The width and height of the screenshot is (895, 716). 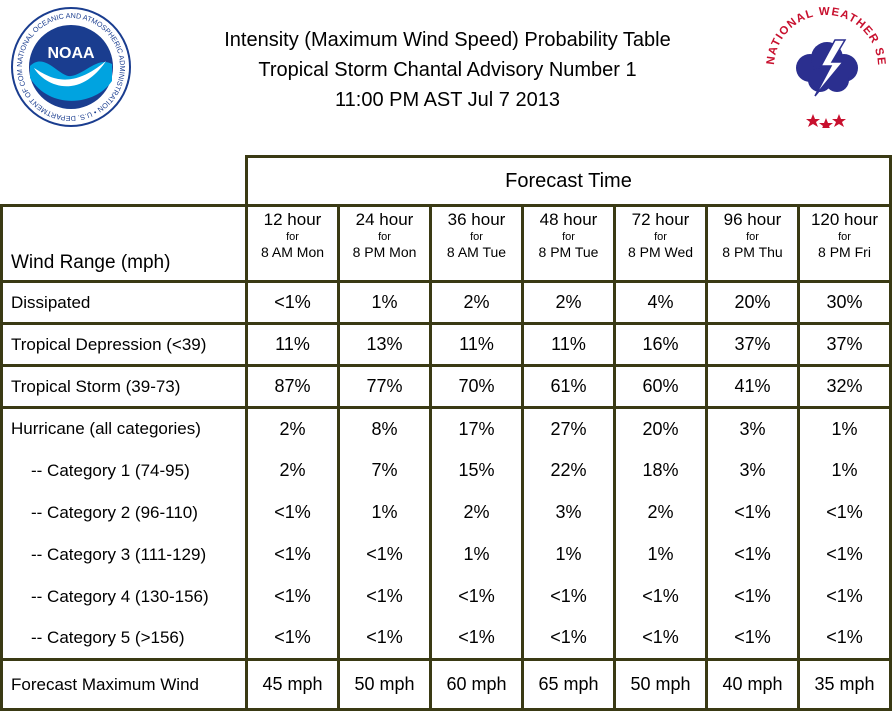 I want to click on value-cell: 60%, so click(x=660, y=386).